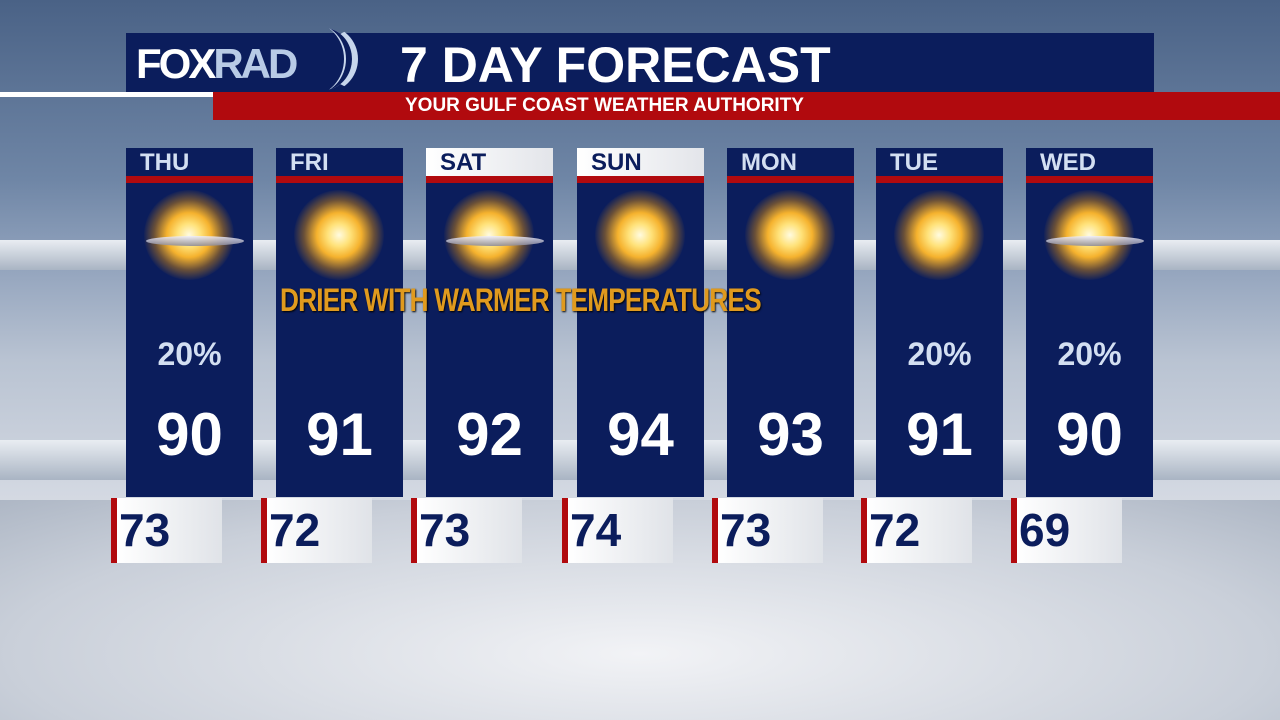 The image size is (1280, 720). I want to click on day-label: SUN, so click(640, 165).